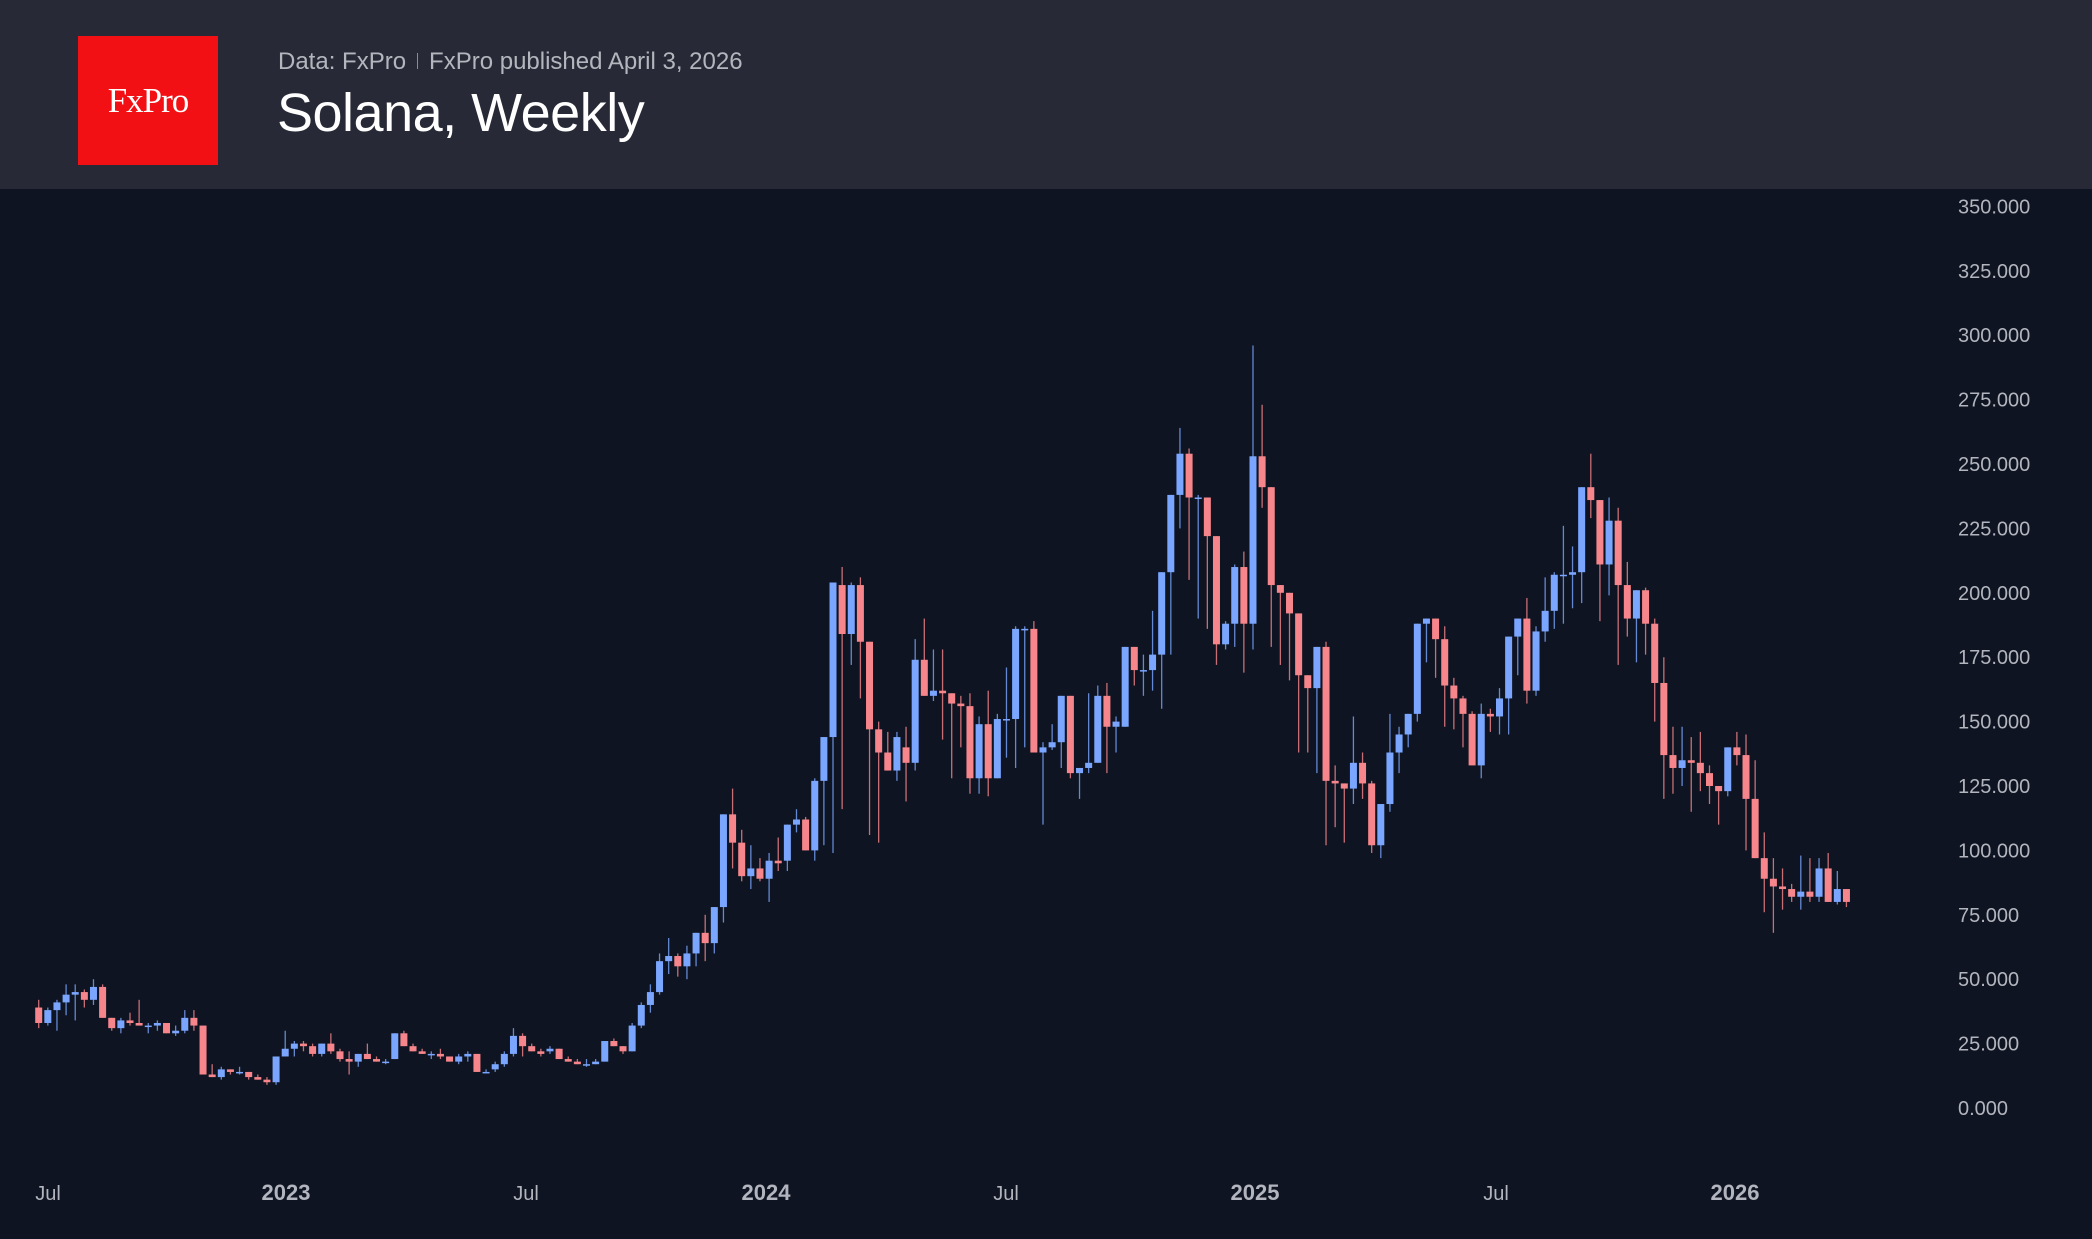 The height and width of the screenshot is (1239, 2092). I want to click on price-tick-label: 175.000, so click(1994, 658).